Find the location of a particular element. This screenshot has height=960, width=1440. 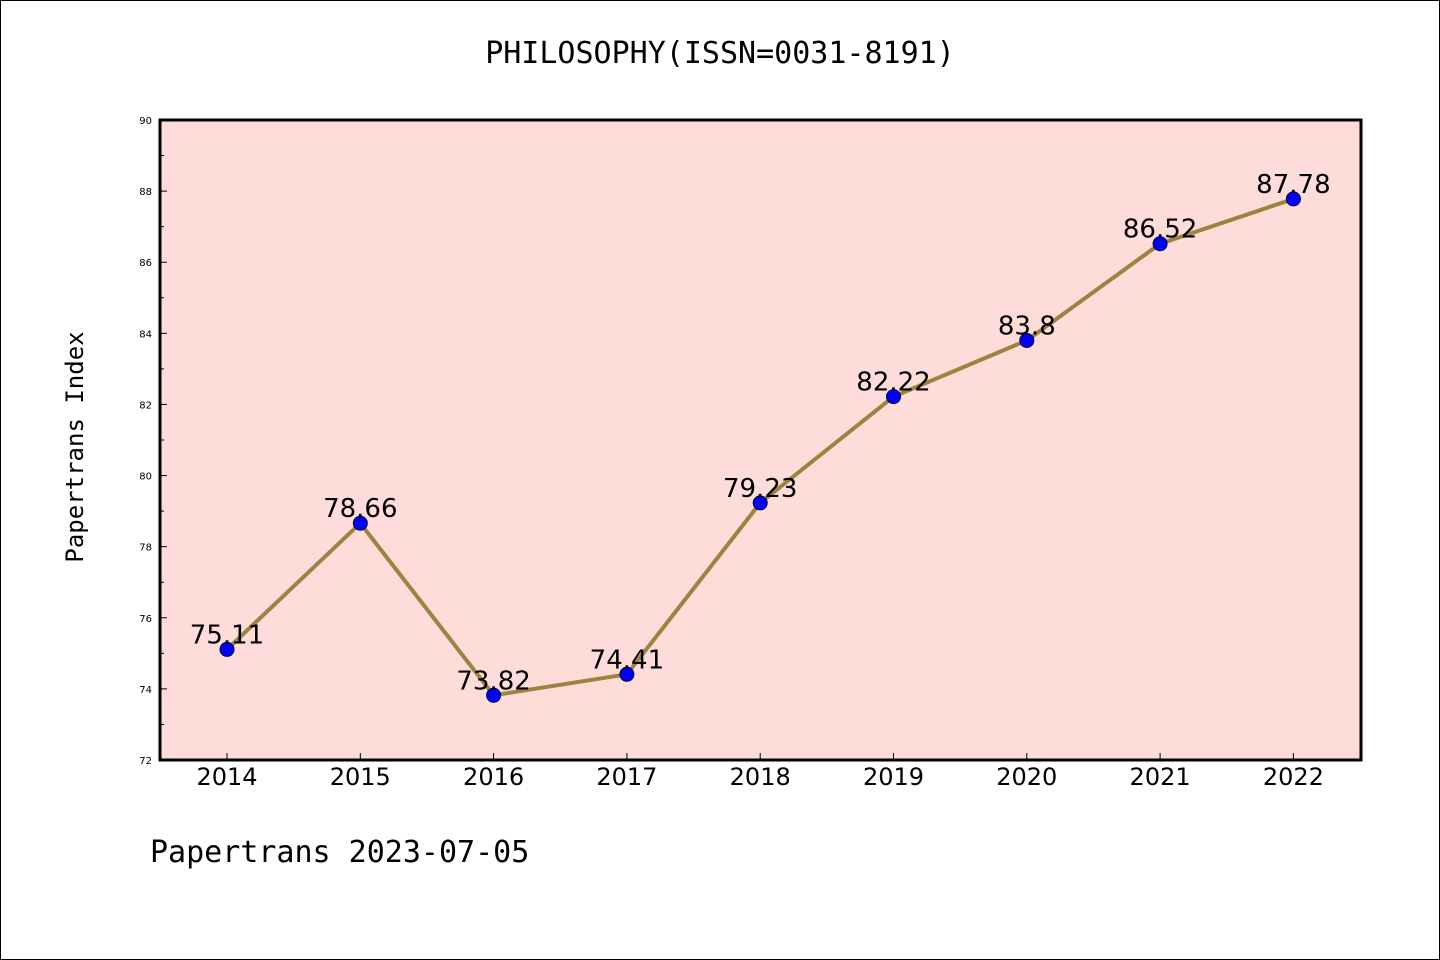

x-tick-label: 2017 is located at coordinates (626, 777).